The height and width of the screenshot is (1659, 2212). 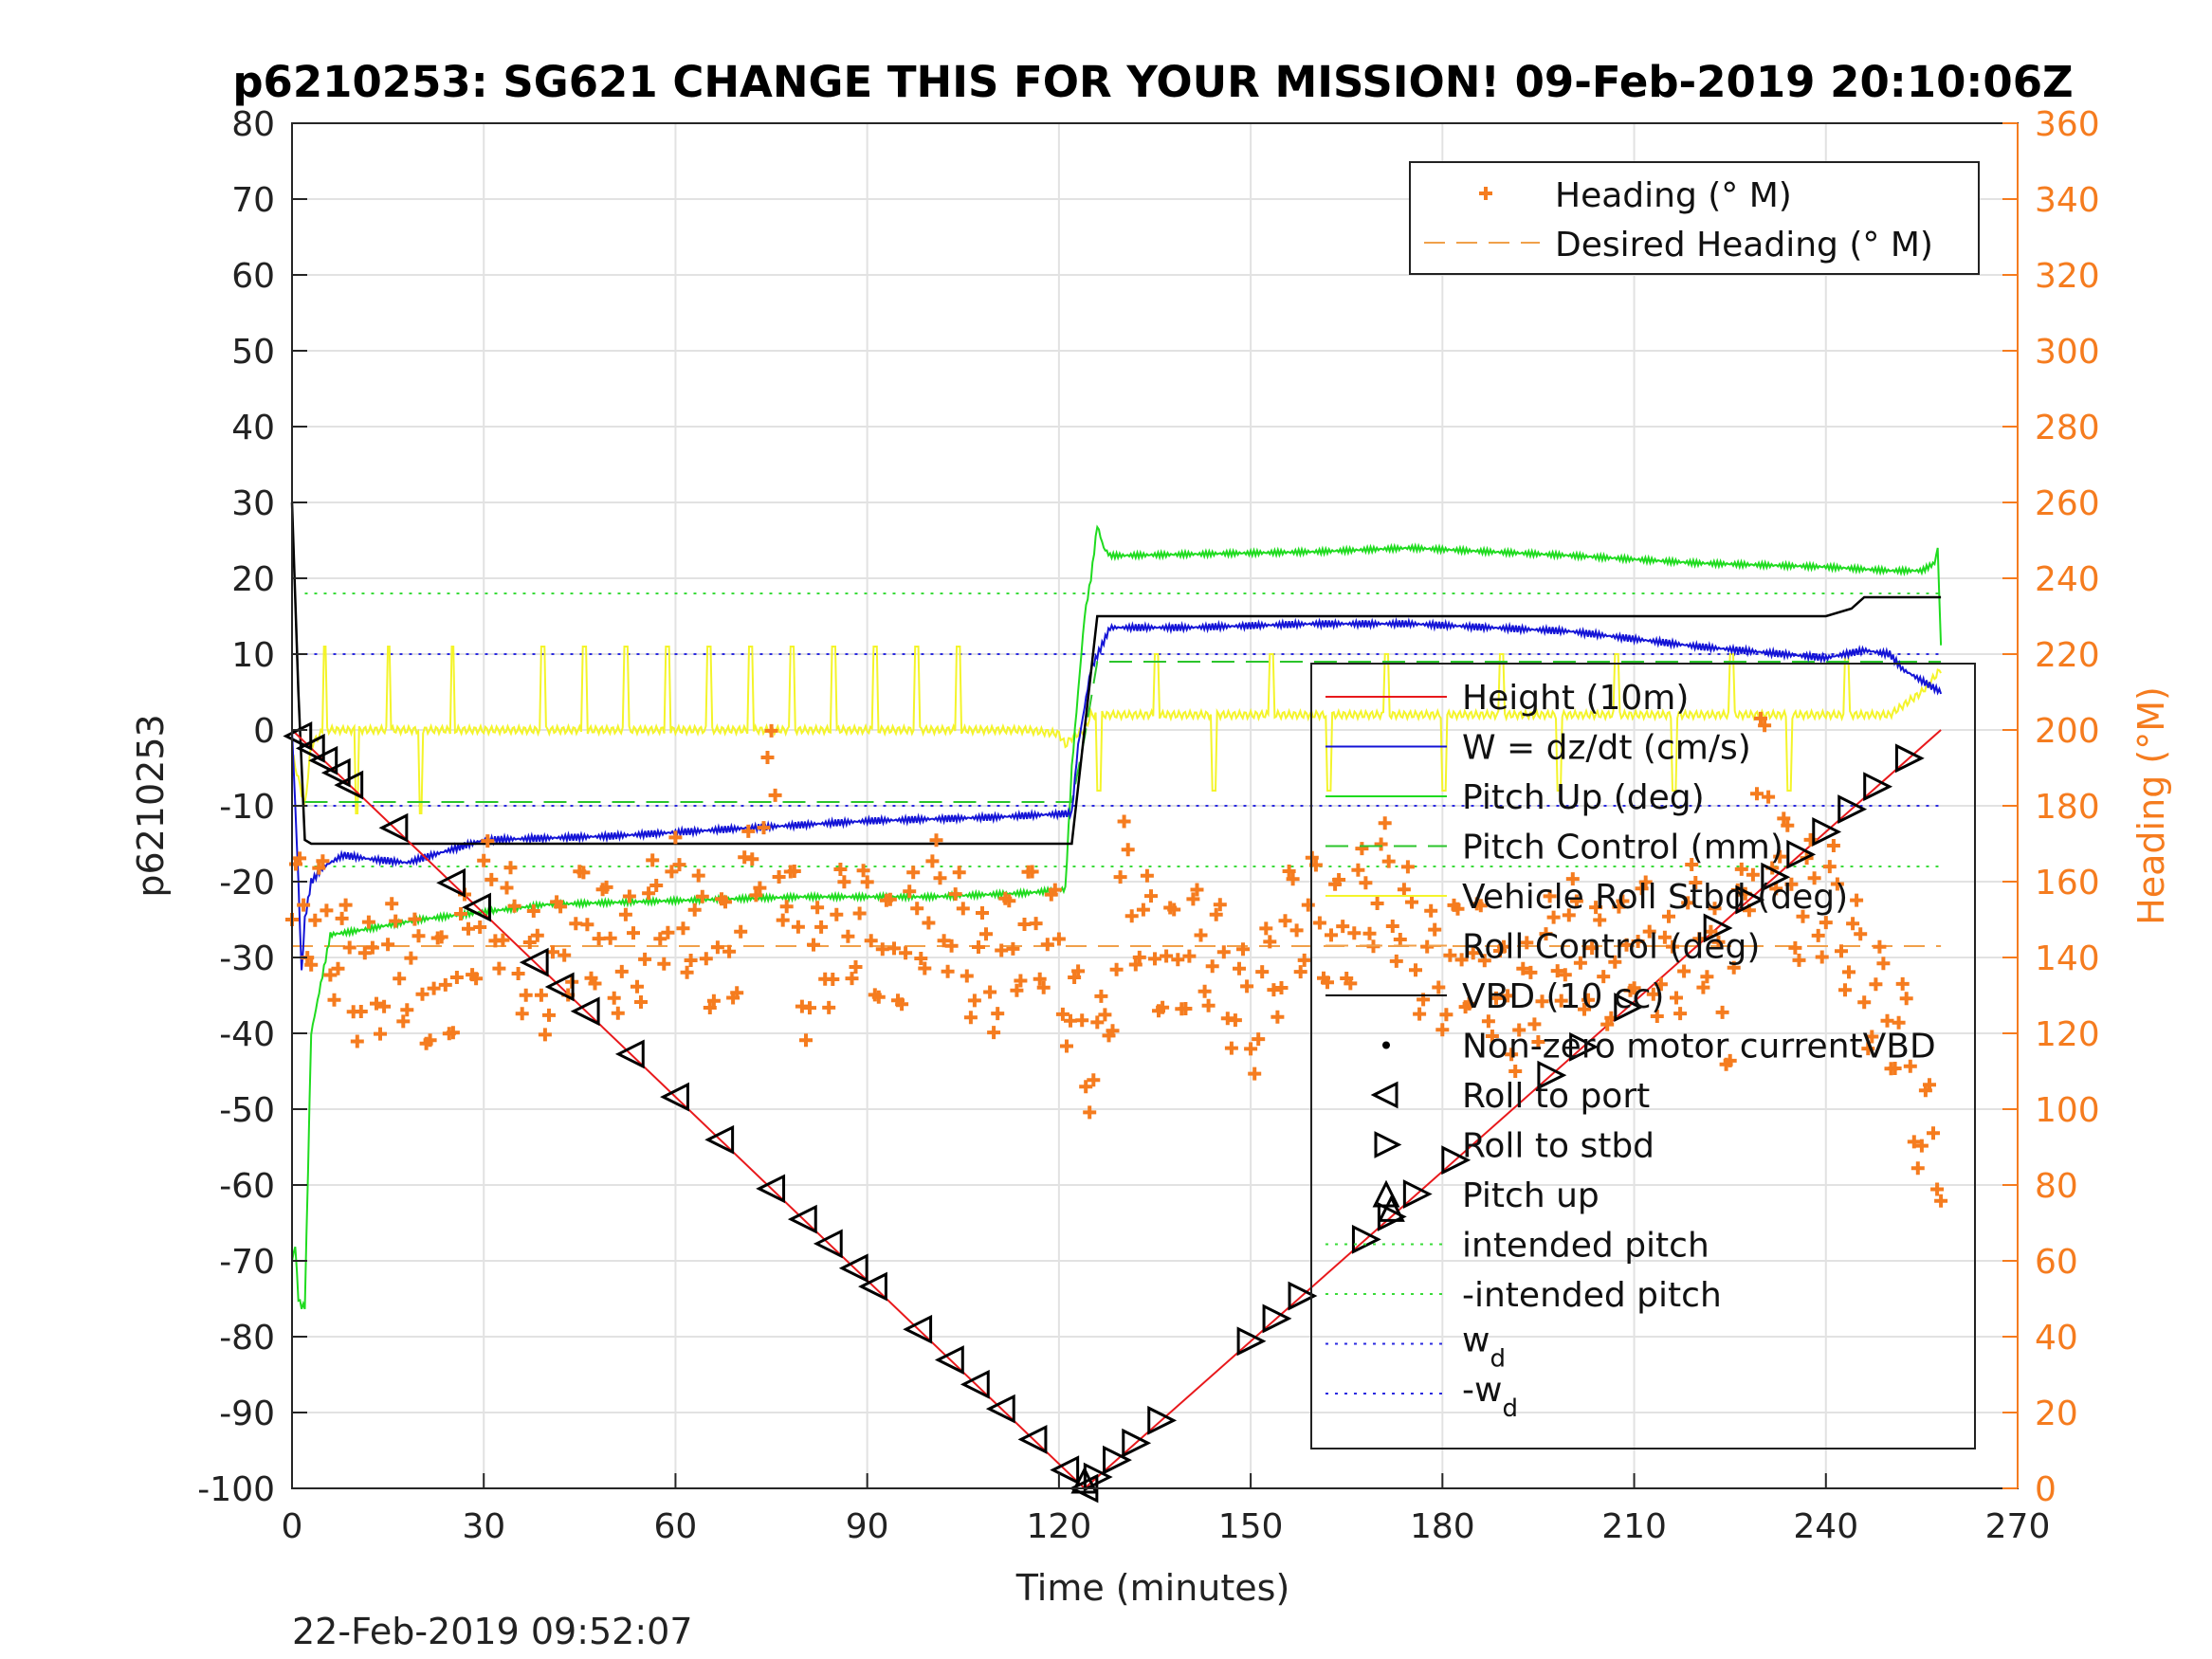 What do you see at coordinates (253, 655) in the screenshot?
I see `y-tick-label: 10` at bounding box center [253, 655].